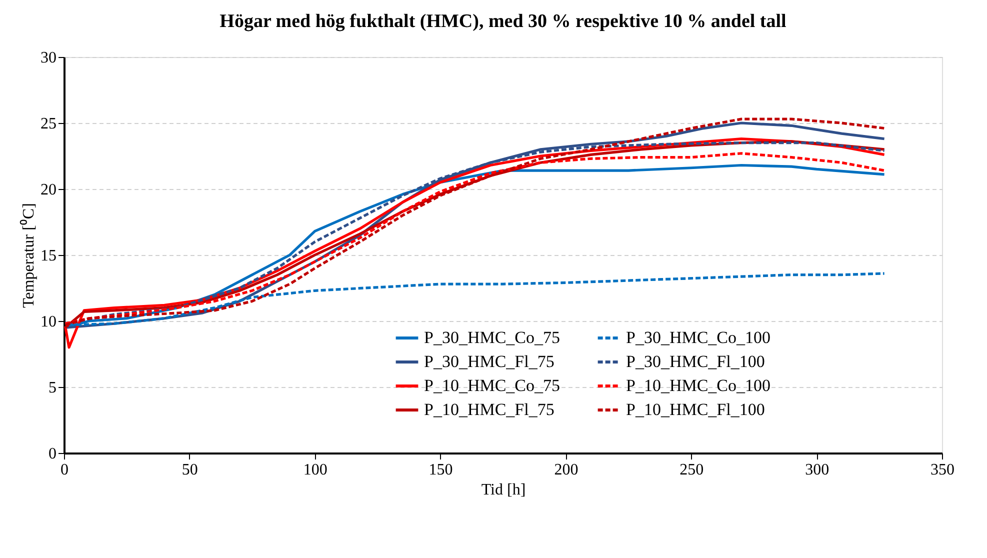 This screenshot has width=987, height=558. Describe the element at coordinates (695, 409) in the screenshot. I see `legend-label: P_10_HMC_Fl_100` at that location.